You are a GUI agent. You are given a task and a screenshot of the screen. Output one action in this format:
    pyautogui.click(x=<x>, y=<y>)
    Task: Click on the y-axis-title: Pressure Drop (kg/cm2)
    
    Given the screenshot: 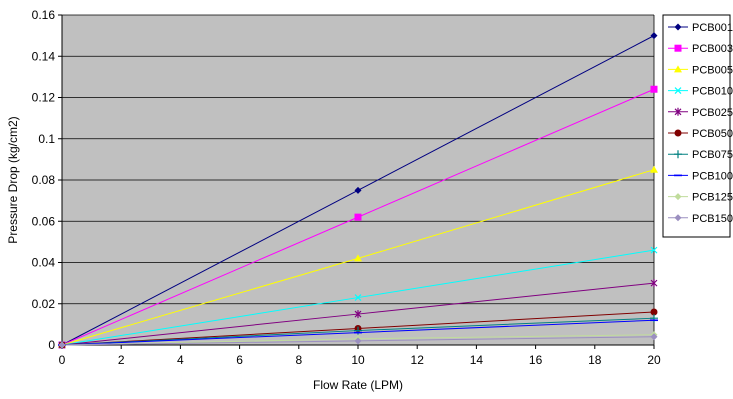 What is the action you would take?
    pyautogui.click(x=13, y=179)
    